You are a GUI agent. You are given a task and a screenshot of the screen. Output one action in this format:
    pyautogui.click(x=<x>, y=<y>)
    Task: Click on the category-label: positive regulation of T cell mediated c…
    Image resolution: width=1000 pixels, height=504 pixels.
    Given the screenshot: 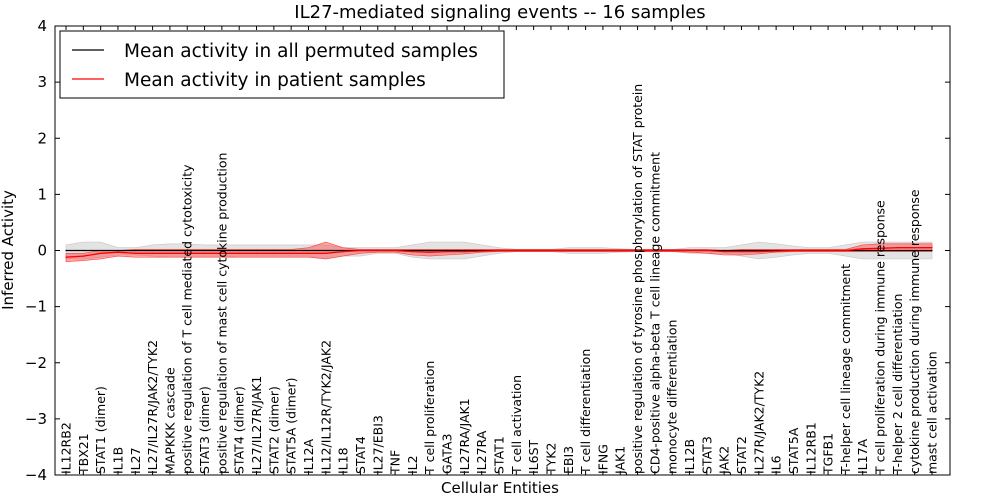 What is the action you would take?
    pyautogui.click(x=187, y=319)
    